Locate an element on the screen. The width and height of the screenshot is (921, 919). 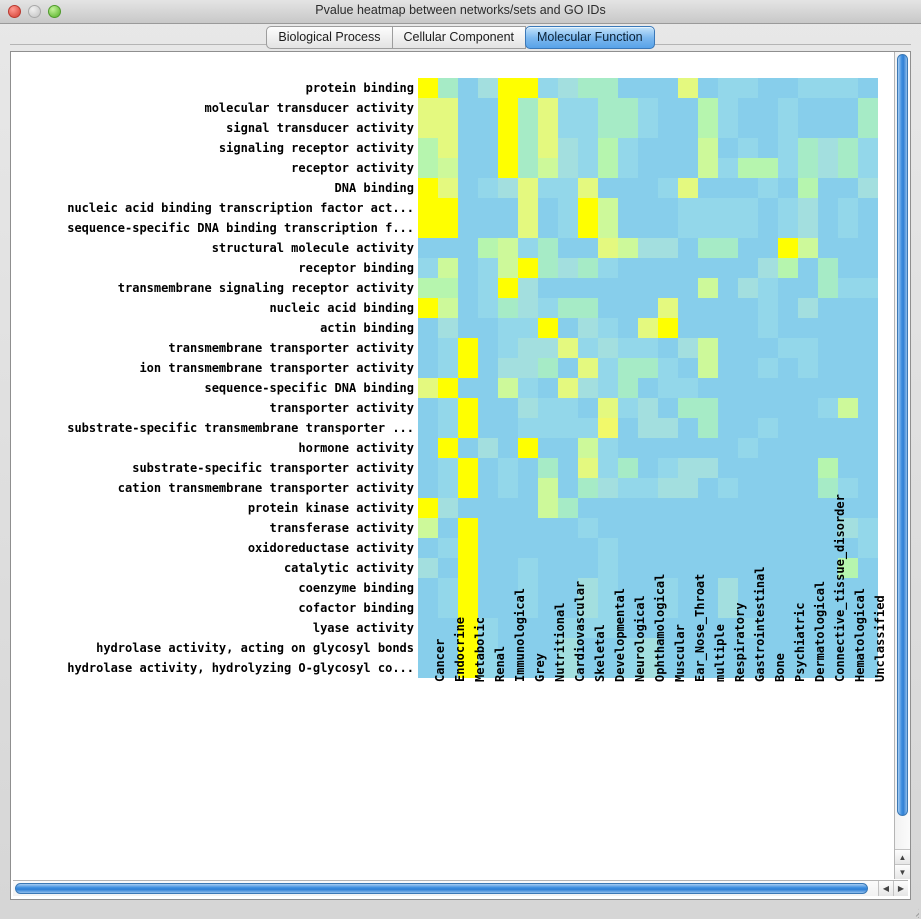
vertical-scrollbar-thumb is located at coordinates (902, 435).